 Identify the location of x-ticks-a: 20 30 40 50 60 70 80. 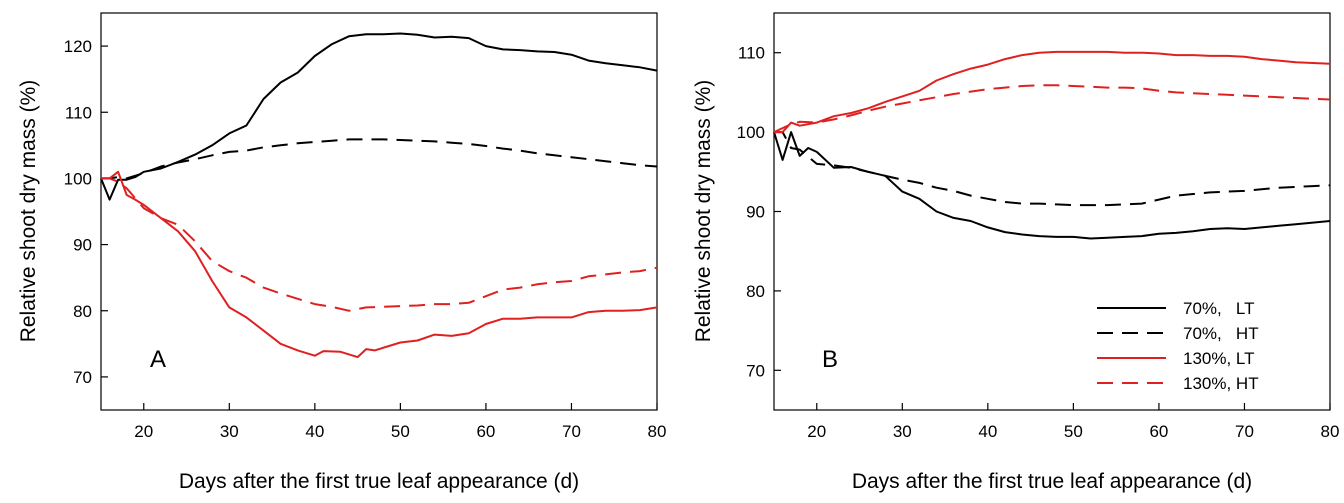
(400, 422).